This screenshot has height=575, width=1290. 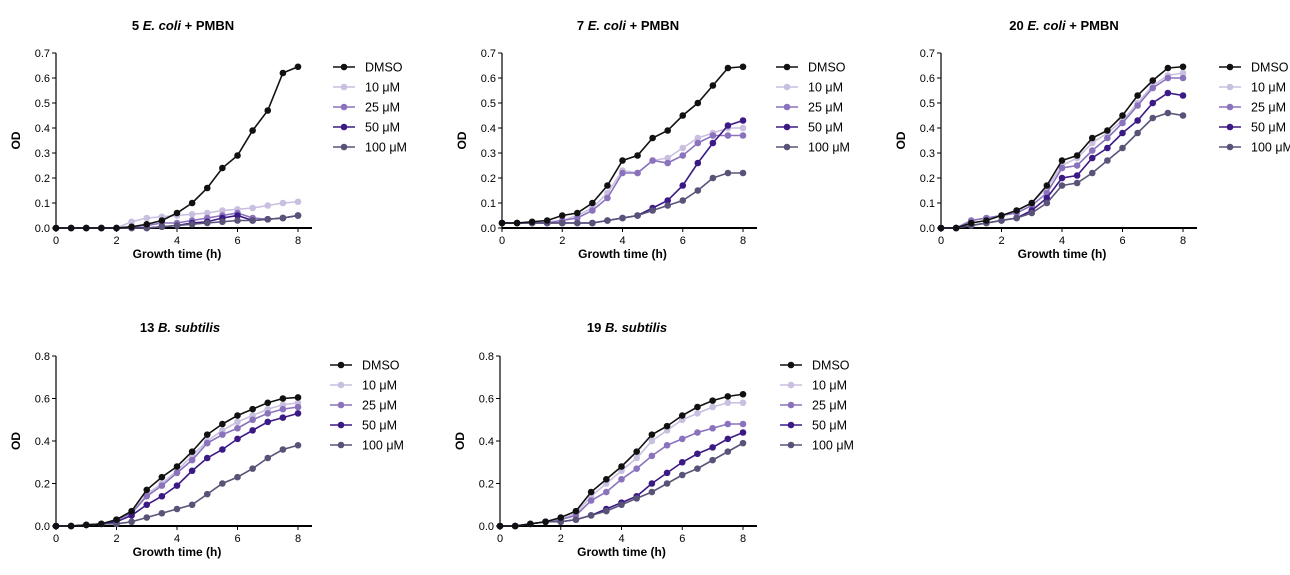 I want to click on legend-item: 50 μM, so click(x=366, y=128).